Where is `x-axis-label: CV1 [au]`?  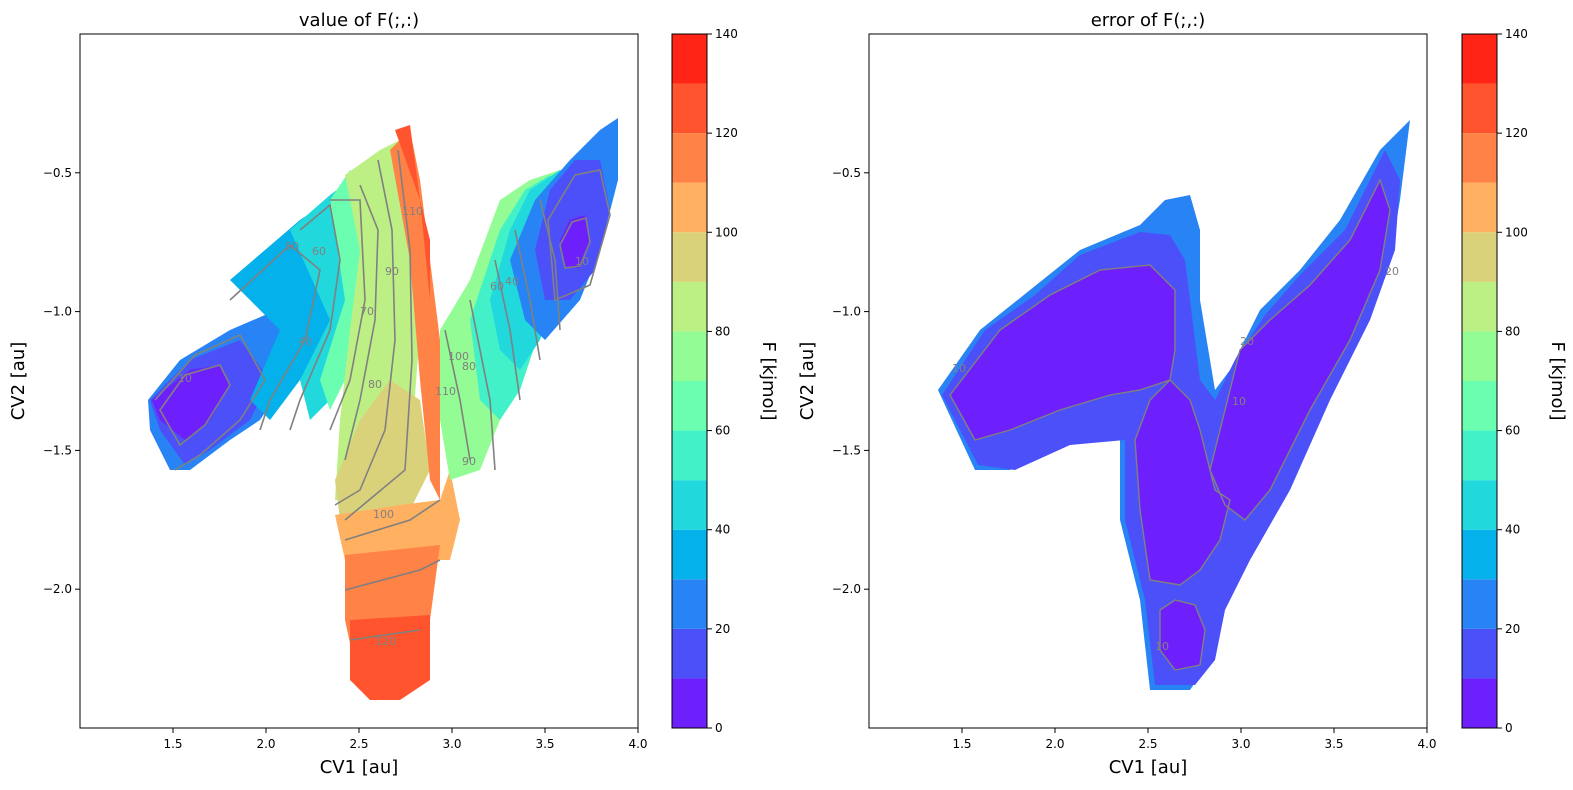 x-axis-label: CV1 [au] is located at coordinates (359, 767).